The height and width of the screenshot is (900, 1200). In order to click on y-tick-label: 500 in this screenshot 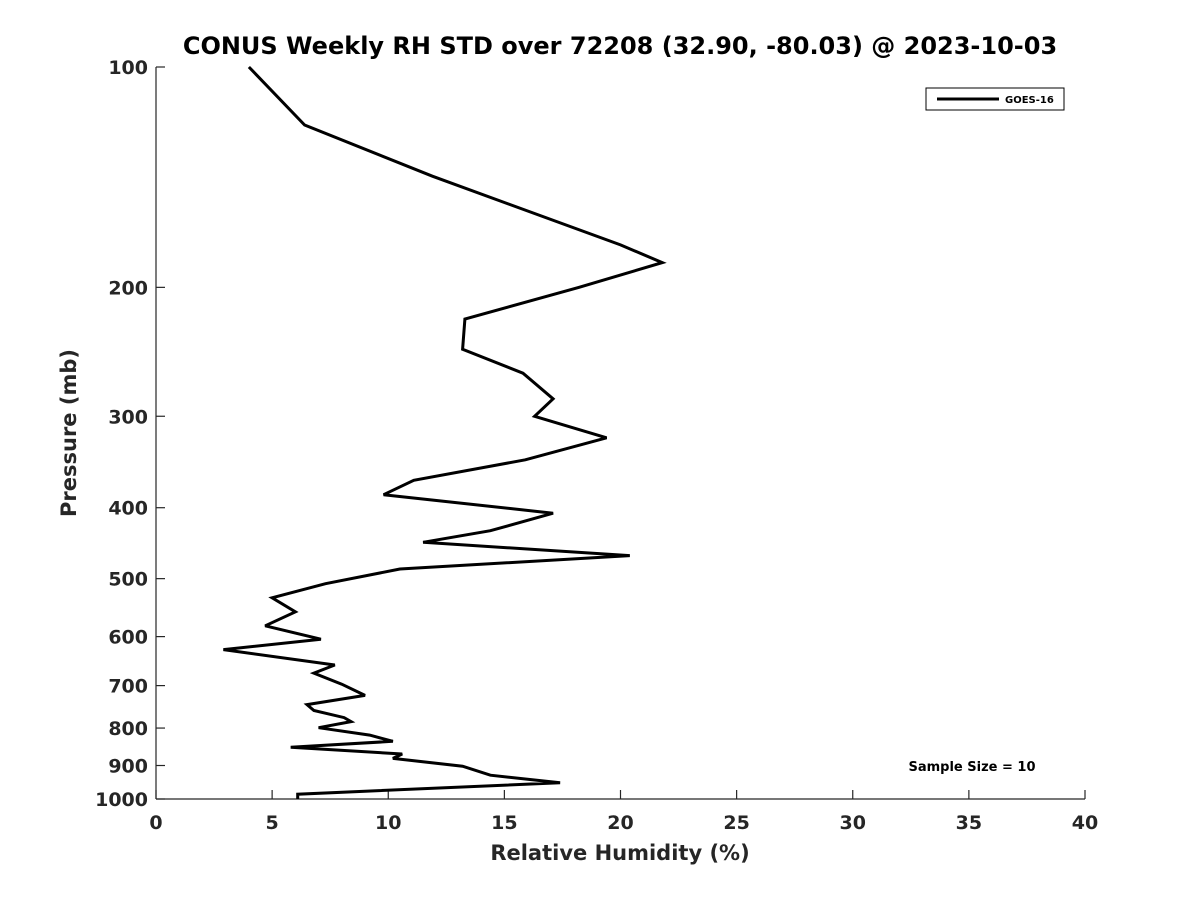, I will do `click(128, 580)`.